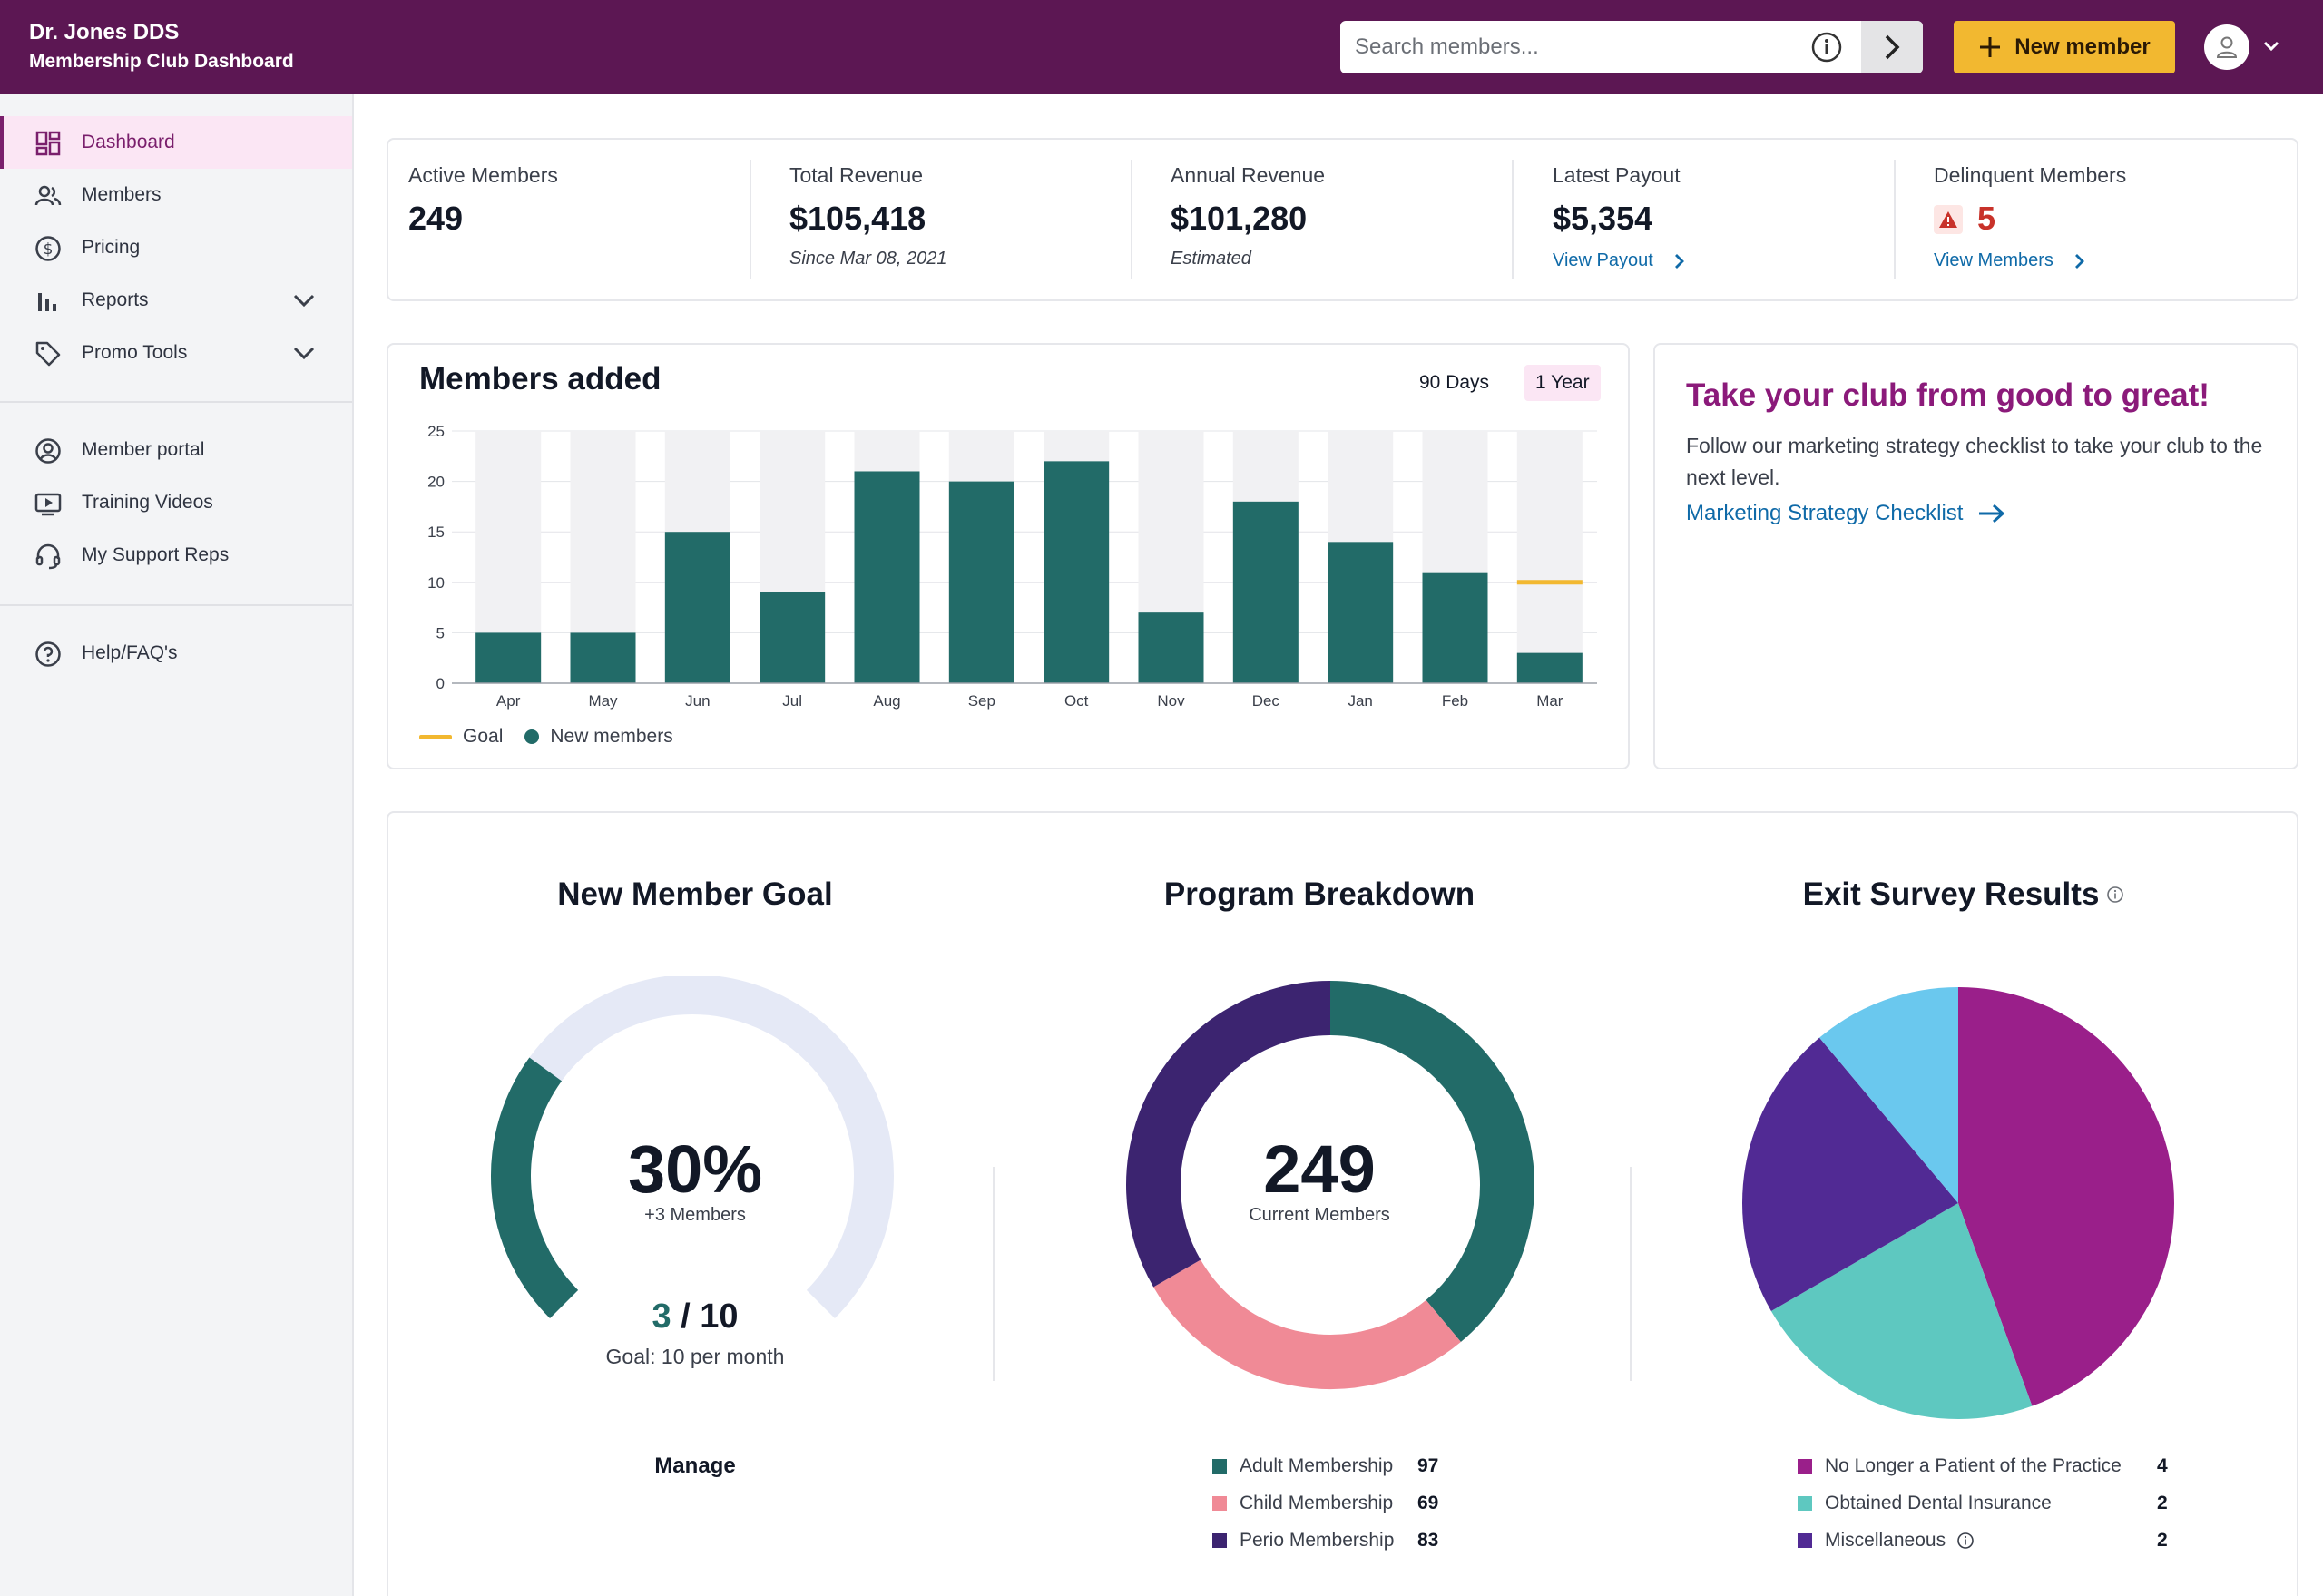 This screenshot has height=1596, width=2323. I want to click on headset-icon, so click(48, 556).